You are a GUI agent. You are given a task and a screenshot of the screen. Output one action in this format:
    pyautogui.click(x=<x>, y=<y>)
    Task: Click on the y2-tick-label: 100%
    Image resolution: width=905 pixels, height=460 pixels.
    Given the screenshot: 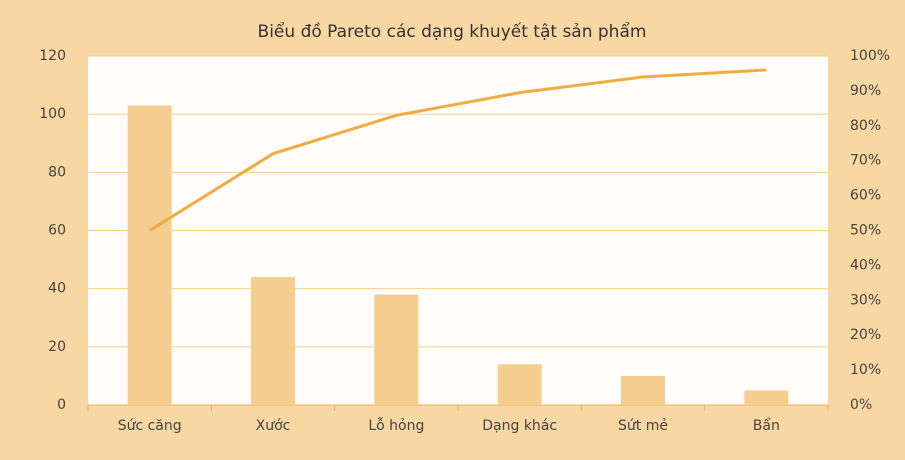 What is the action you would take?
    pyautogui.click(x=870, y=56)
    